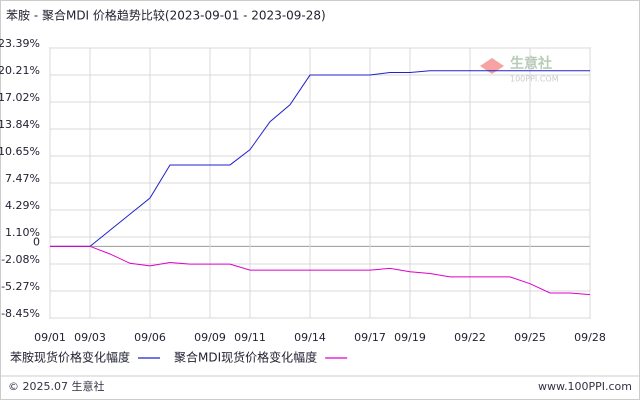  Describe the element at coordinates (22, 205) in the screenshot. I see `y-tick-label: 4.29%` at that location.